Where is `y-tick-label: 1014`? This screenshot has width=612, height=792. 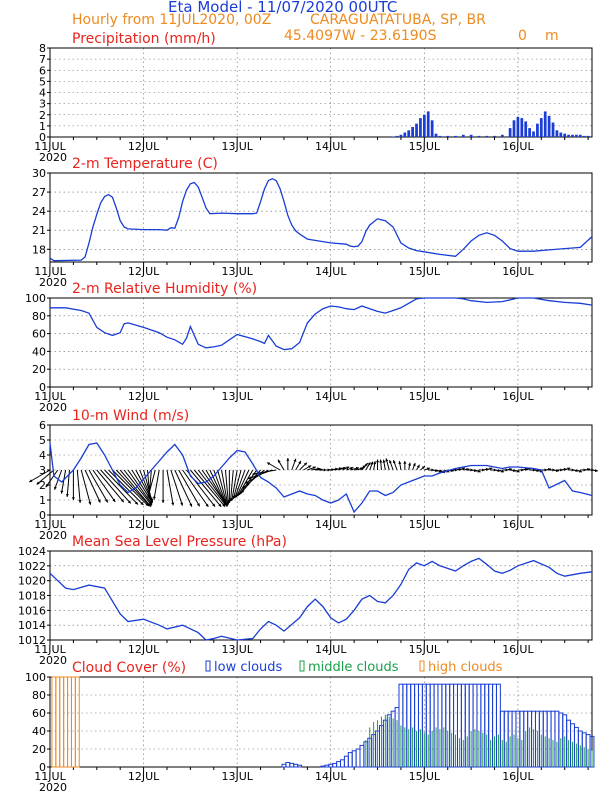
y-tick-label: 1014 is located at coordinates (32, 625).